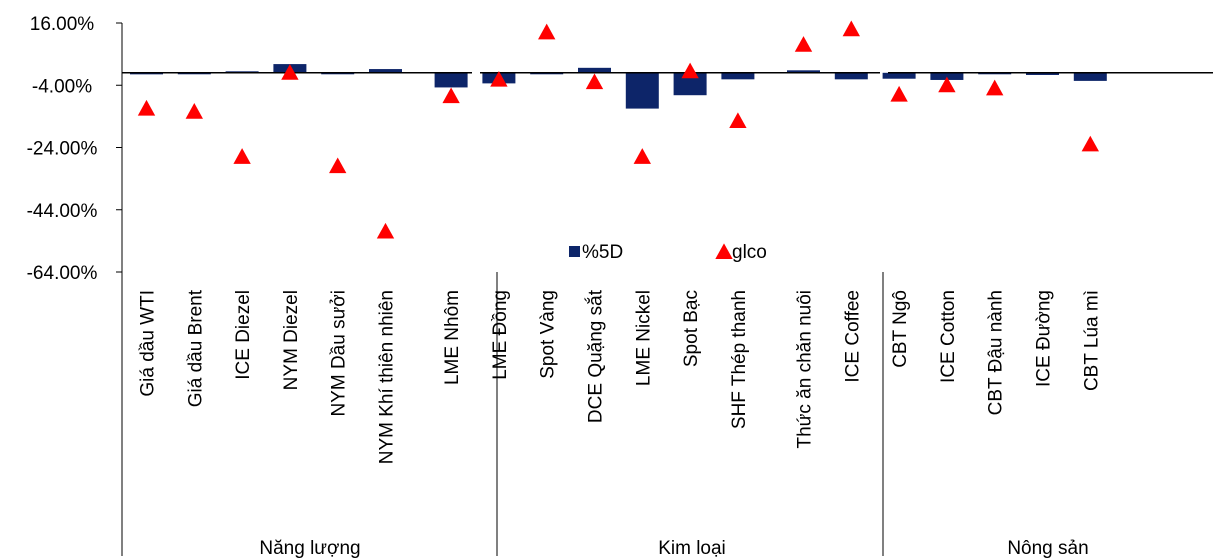 This screenshot has height=558, width=1217. Describe the element at coordinates (805, 369) in the screenshot. I see `category-label: Thức ăn chăn nuôi` at that location.